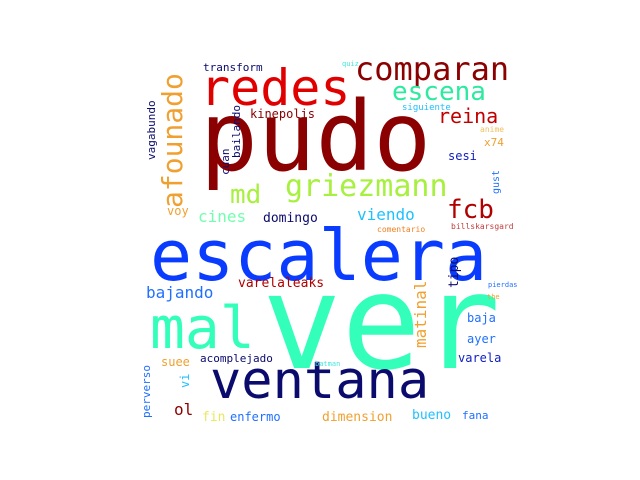 The height and width of the screenshot is (480, 640). I want to click on word-bailando: bailando, so click(236, 131).